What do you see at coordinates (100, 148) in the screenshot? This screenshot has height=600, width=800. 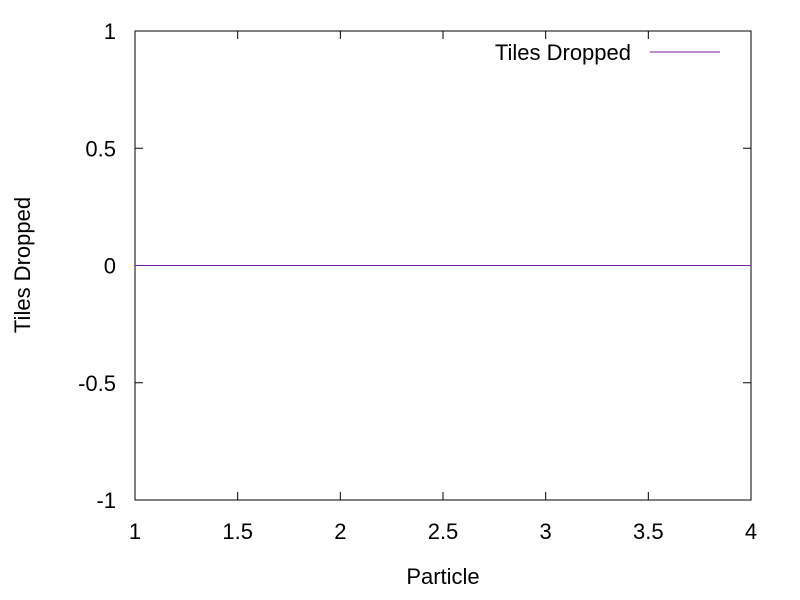 I see `y-tick-label: 0.5` at bounding box center [100, 148].